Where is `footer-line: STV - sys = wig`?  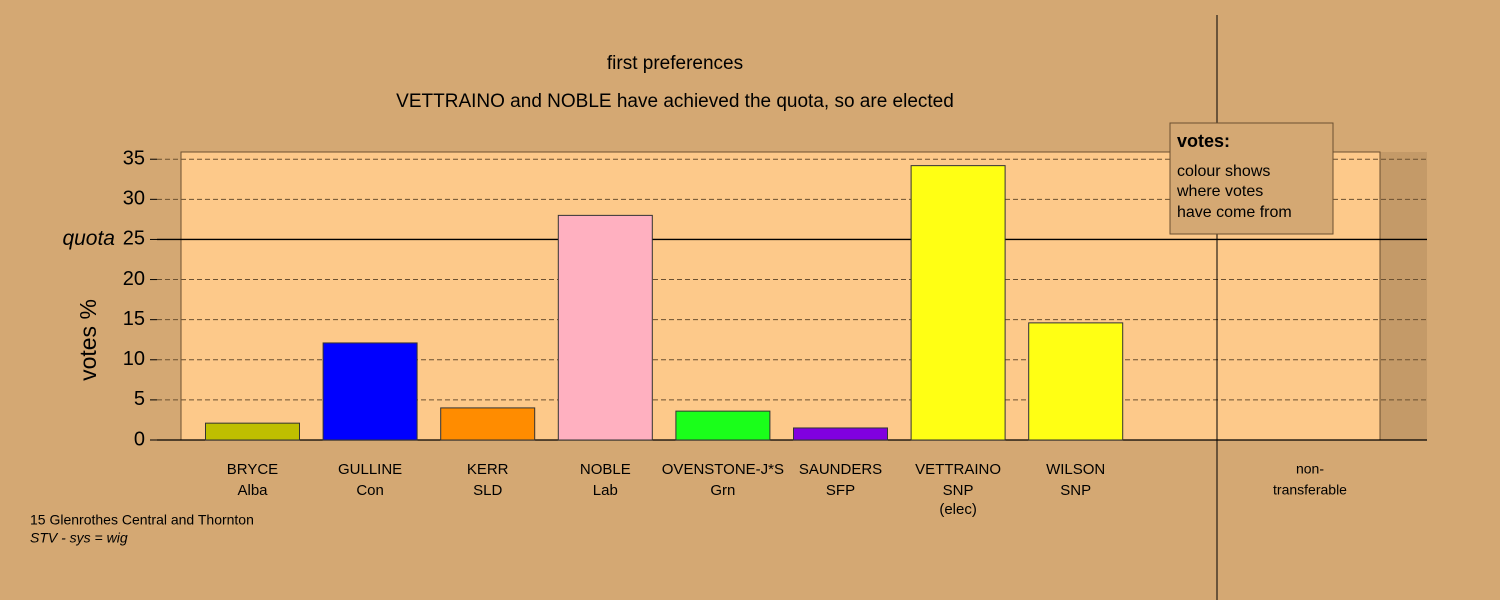
footer-line: STV - sys = wig is located at coordinates (79, 538).